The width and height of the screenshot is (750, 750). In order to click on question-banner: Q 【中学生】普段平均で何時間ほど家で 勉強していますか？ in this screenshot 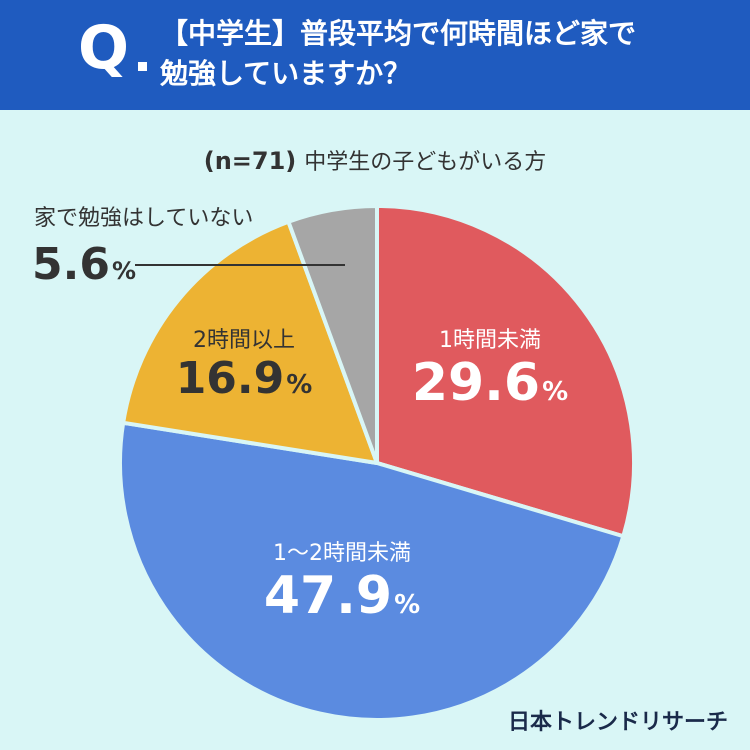, I will do `click(375, 55)`.